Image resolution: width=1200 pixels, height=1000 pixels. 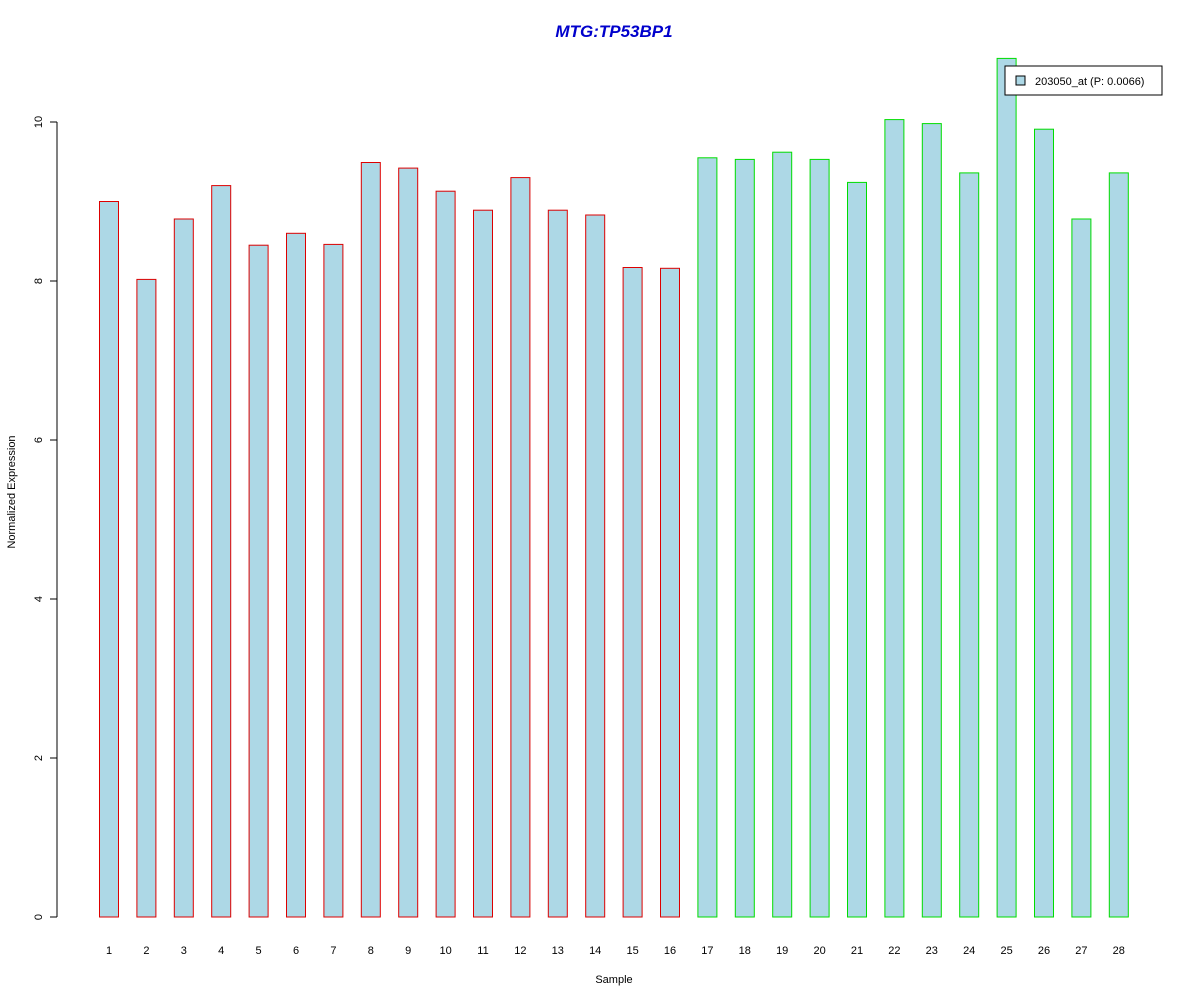 I want to click on legend: 203050_at (P: 0.0066), so click(x=1083, y=80).